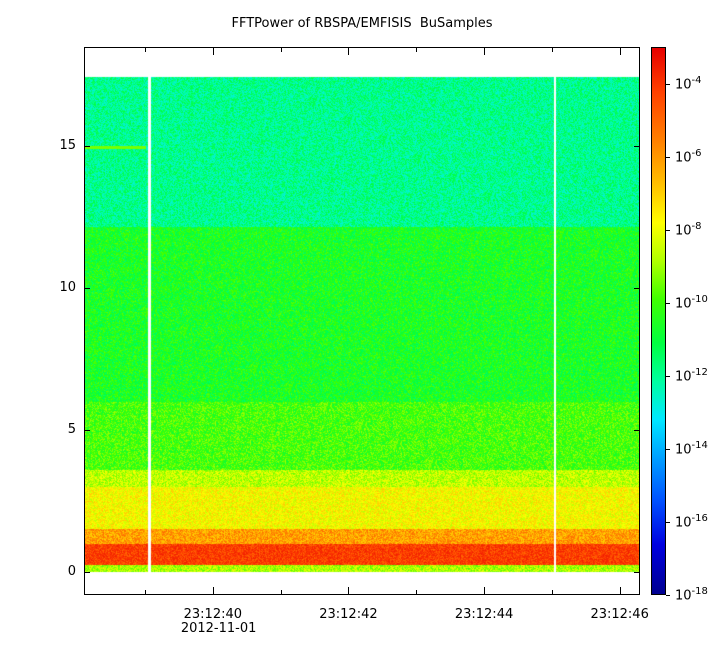 The image size is (724, 656). What do you see at coordinates (691, 521) in the screenshot?
I see `colorbar-tick-label: 10⁻¹⁶` at bounding box center [691, 521].